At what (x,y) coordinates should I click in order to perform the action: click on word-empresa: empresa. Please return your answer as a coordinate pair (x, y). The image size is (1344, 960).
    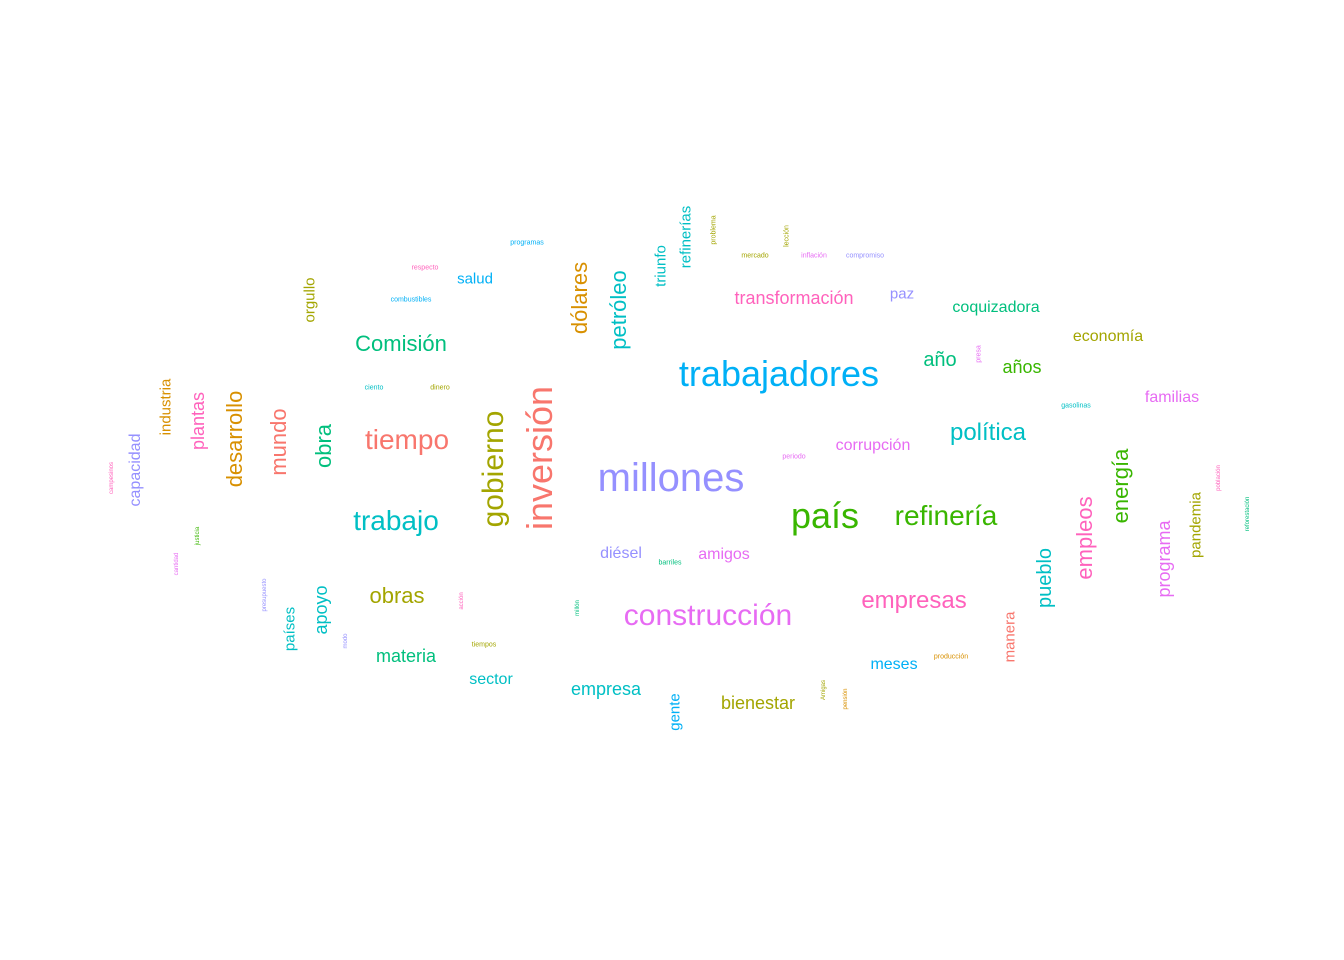
    Looking at the image, I should click on (606, 689).